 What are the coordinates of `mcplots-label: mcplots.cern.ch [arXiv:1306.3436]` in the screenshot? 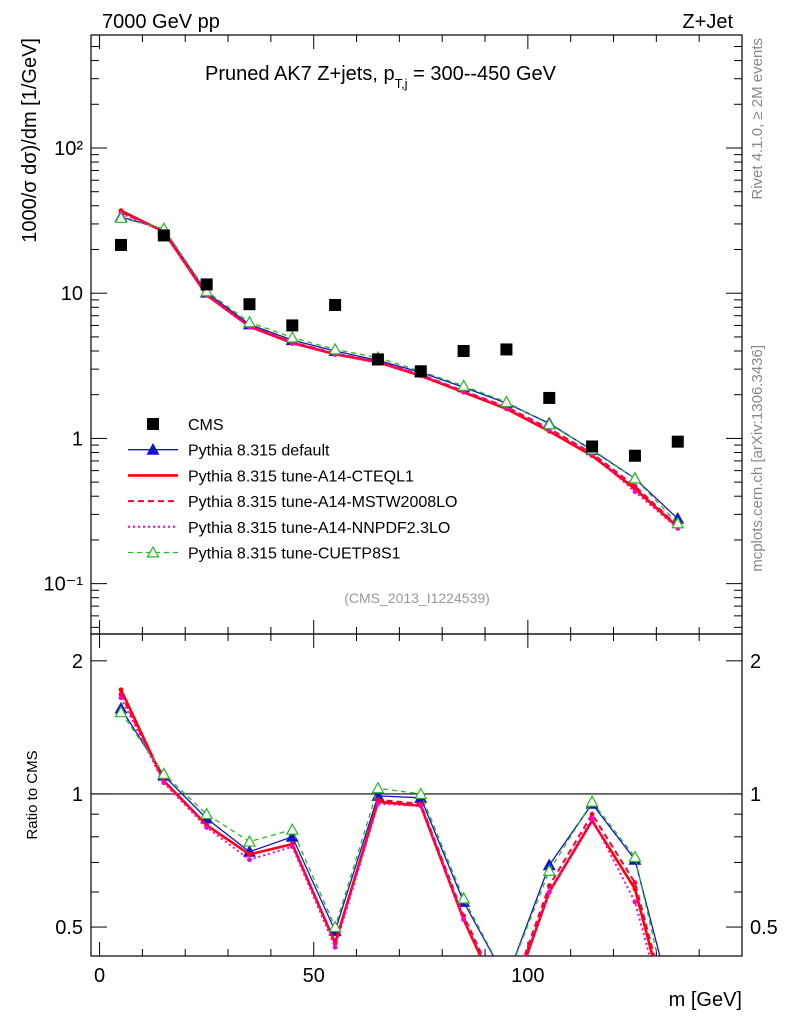 It's located at (757, 458).